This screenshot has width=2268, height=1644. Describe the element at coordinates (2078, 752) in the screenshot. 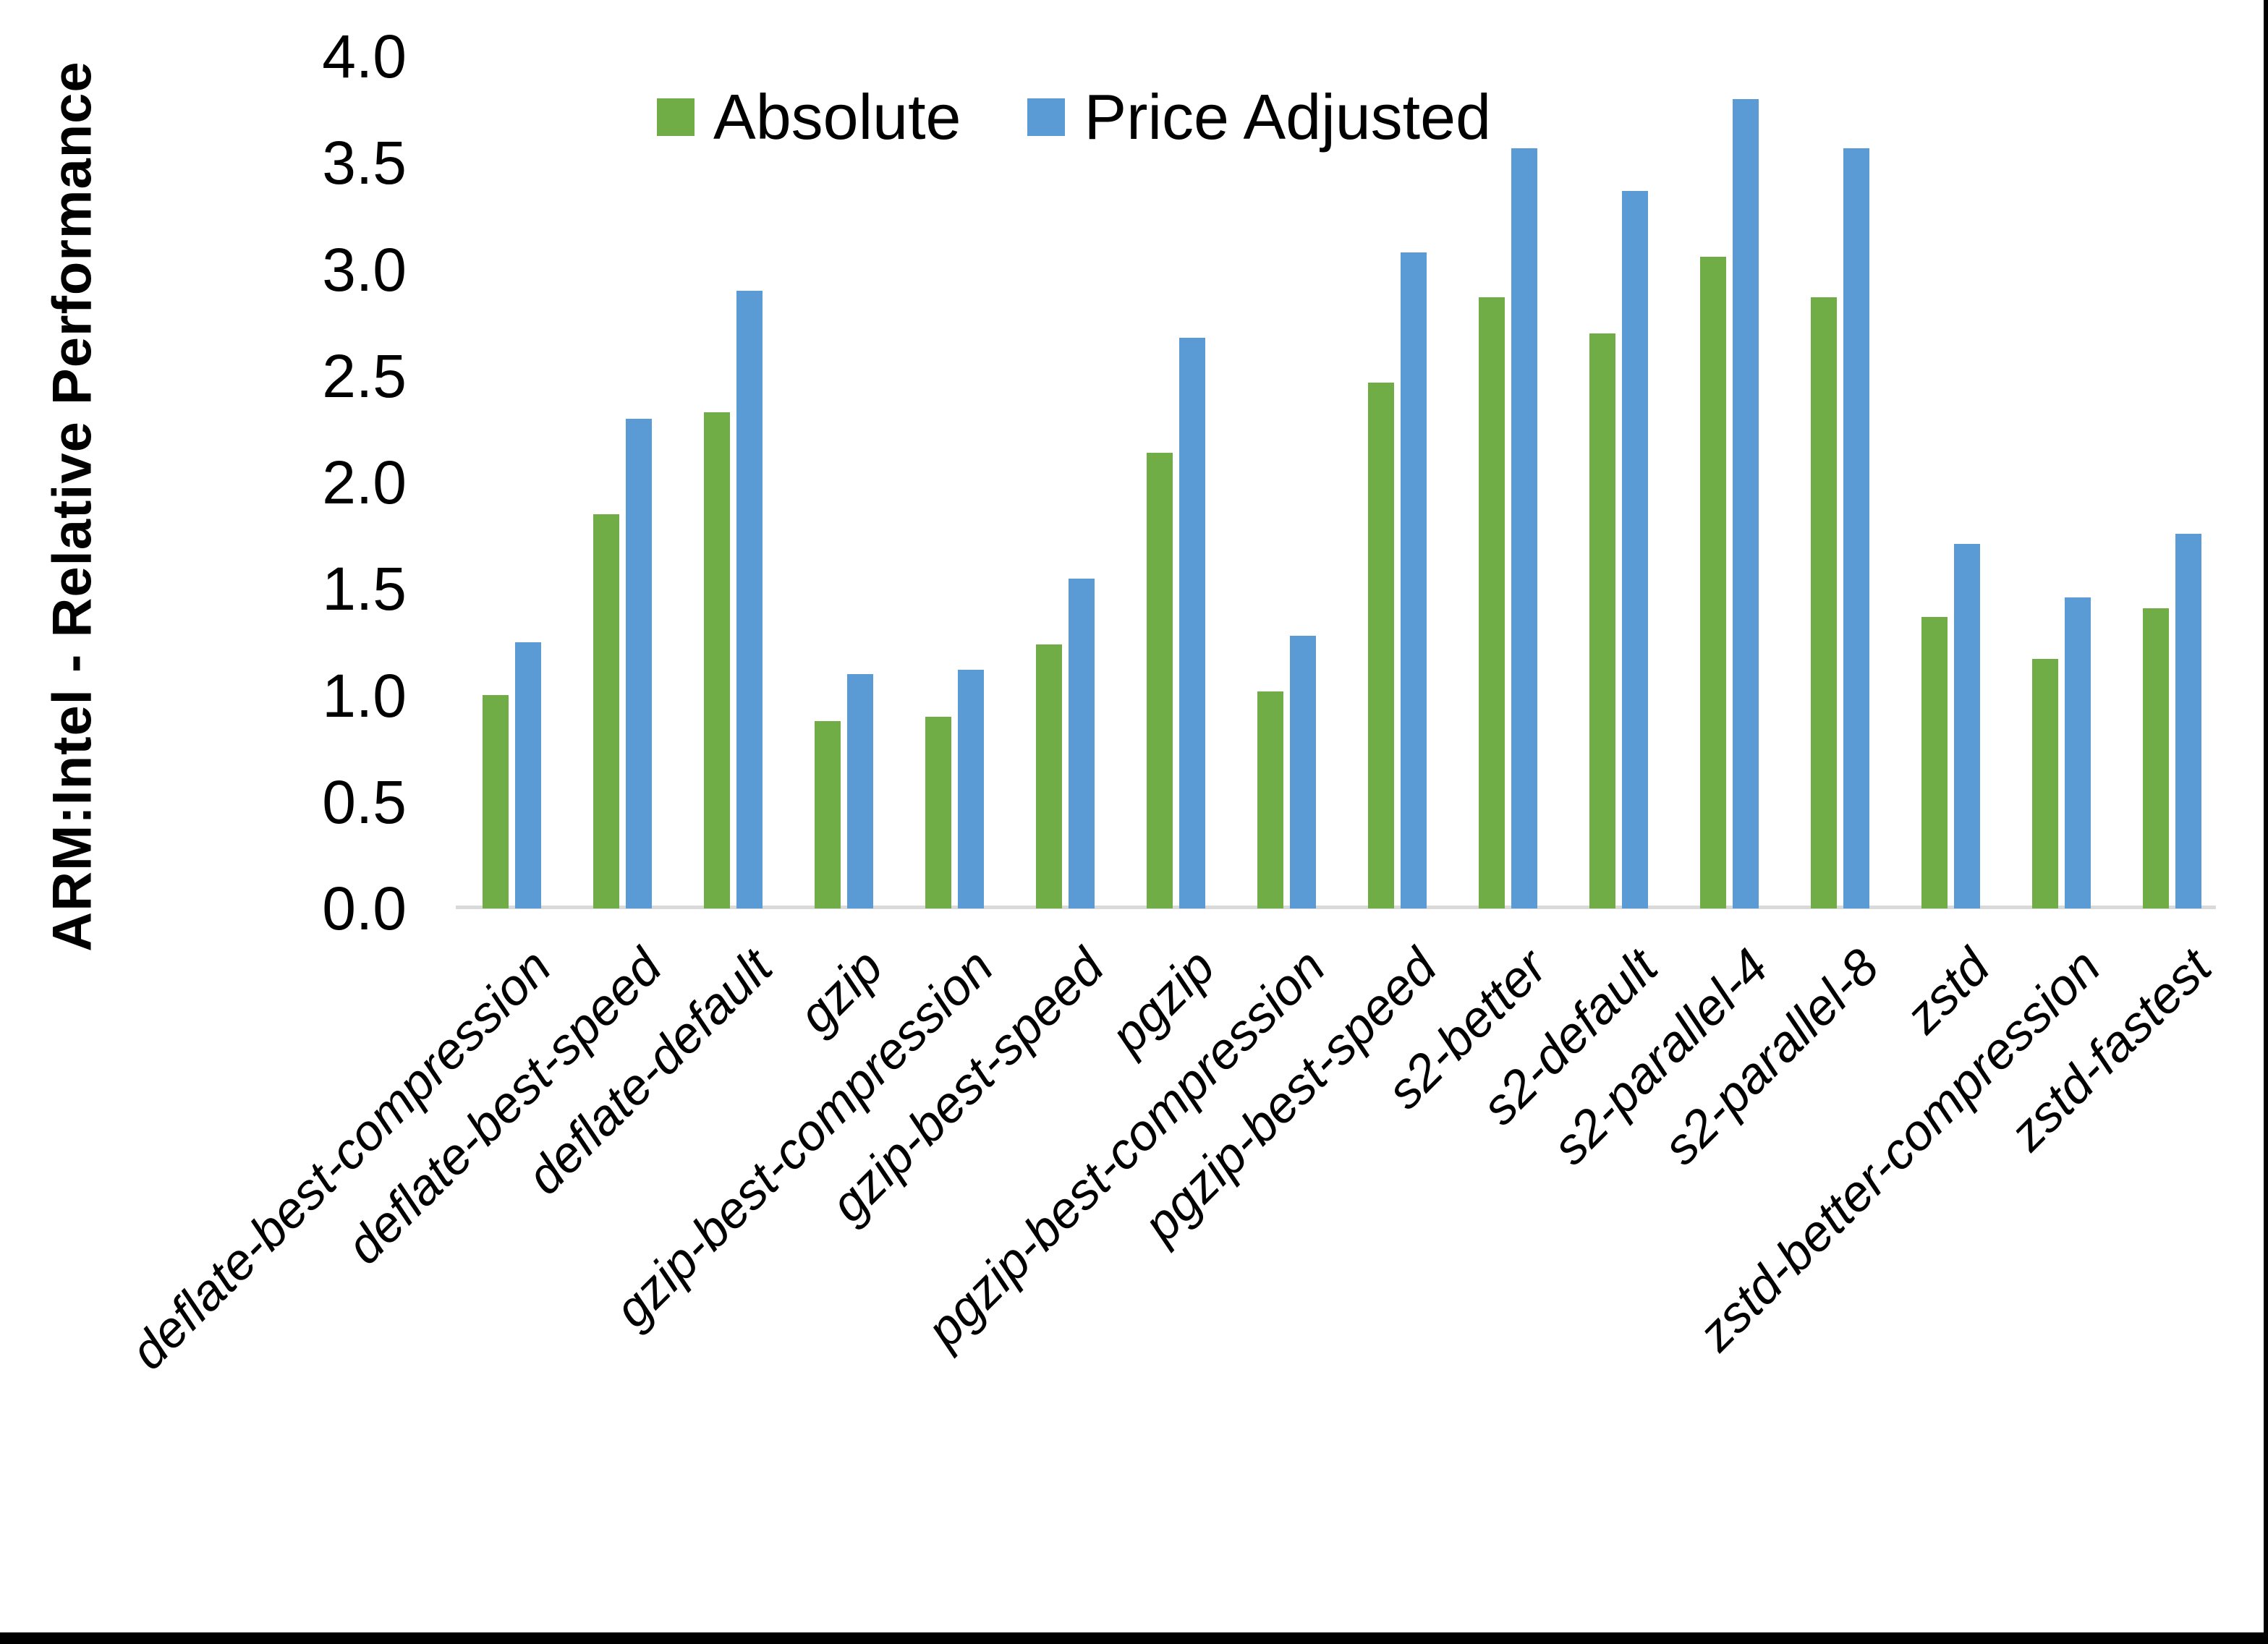

I see `bar-price-adjusted-zstd-better-compression` at that location.